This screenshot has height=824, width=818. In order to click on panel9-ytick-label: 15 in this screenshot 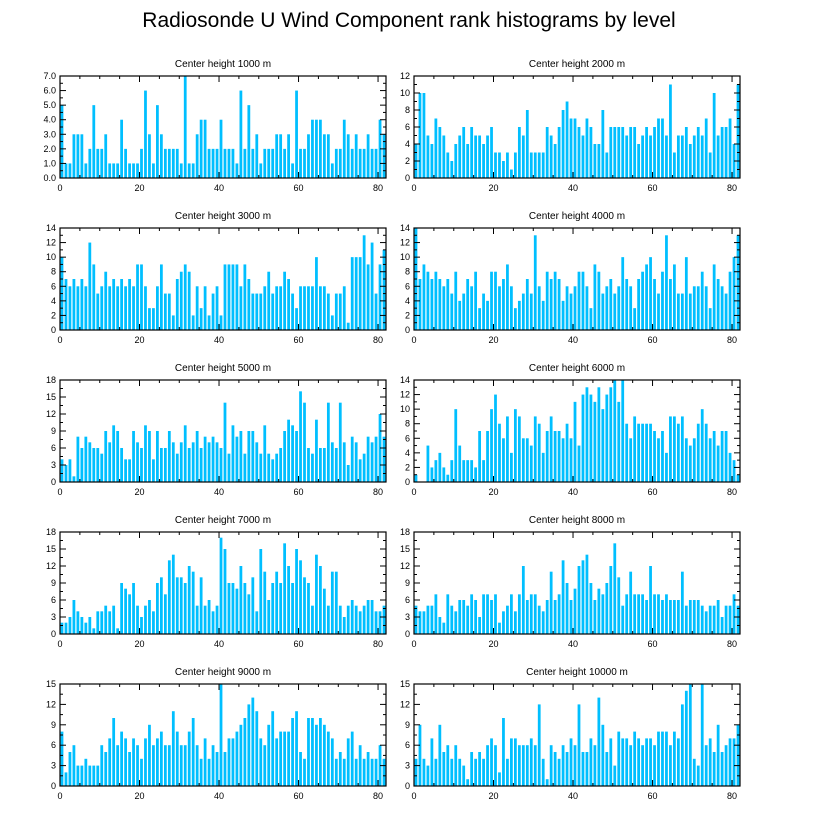, I will do `click(51, 684)`.